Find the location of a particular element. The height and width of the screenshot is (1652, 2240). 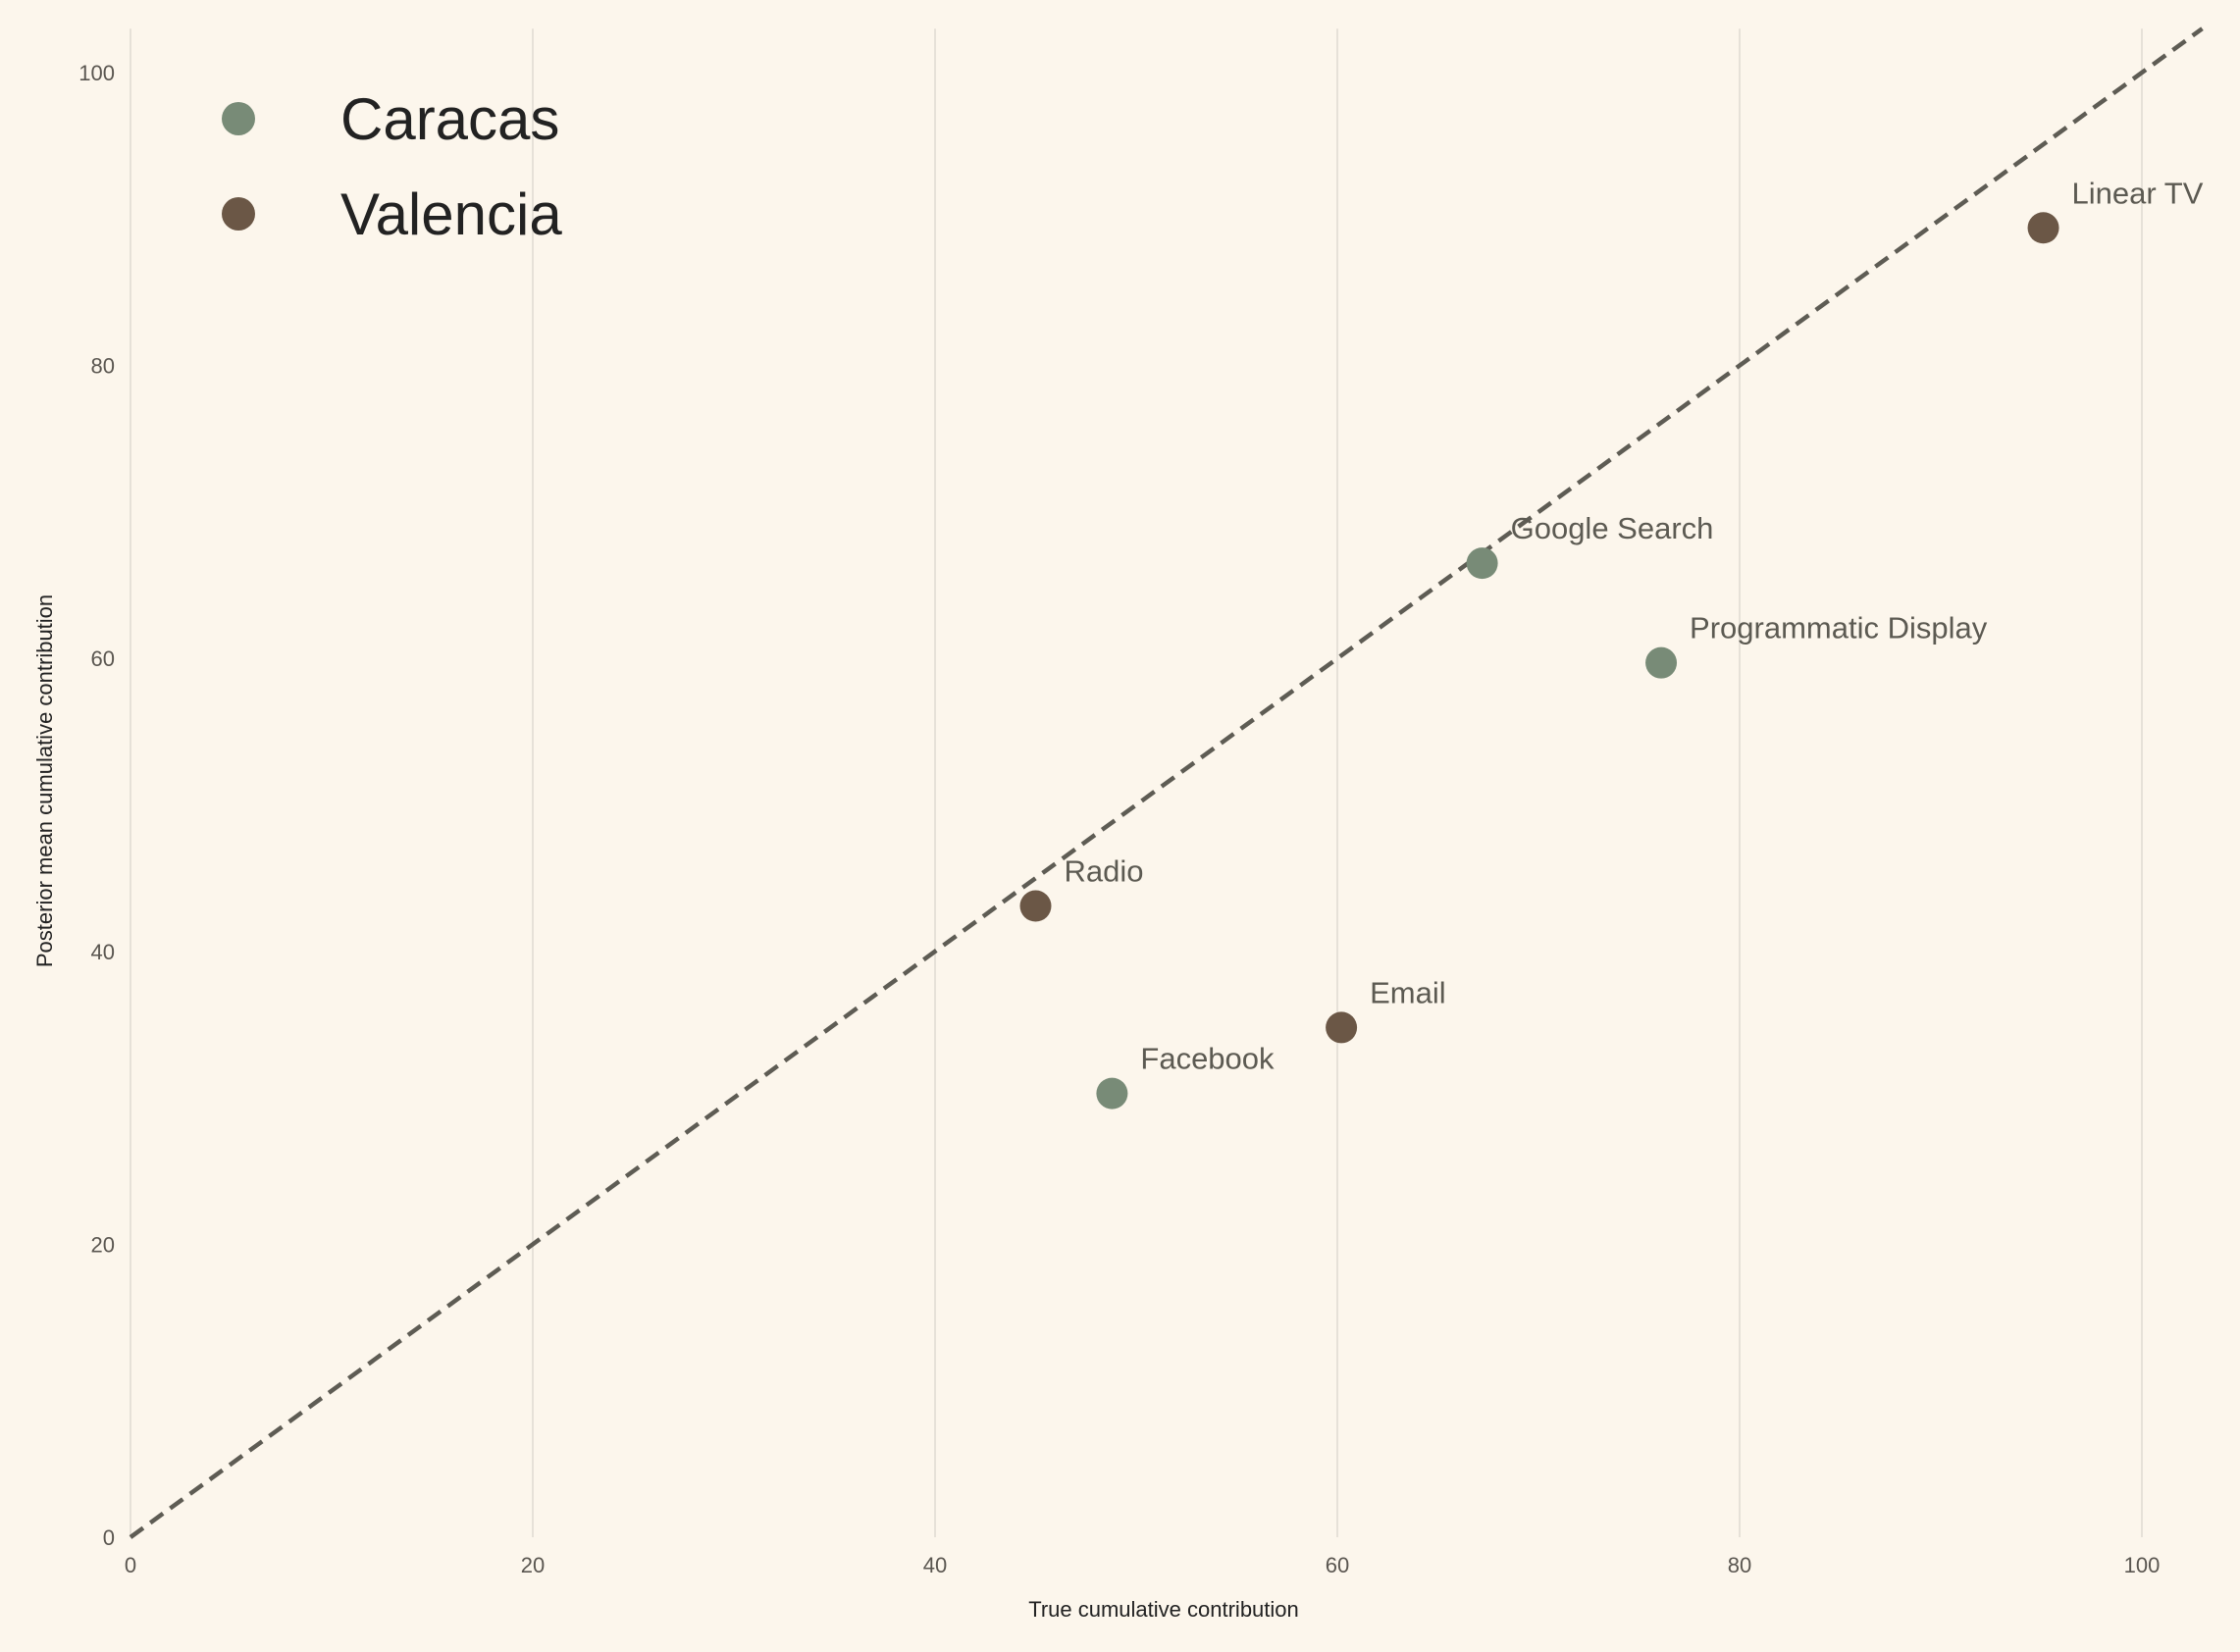

y-tick-label: 100 is located at coordinates (96, 73).